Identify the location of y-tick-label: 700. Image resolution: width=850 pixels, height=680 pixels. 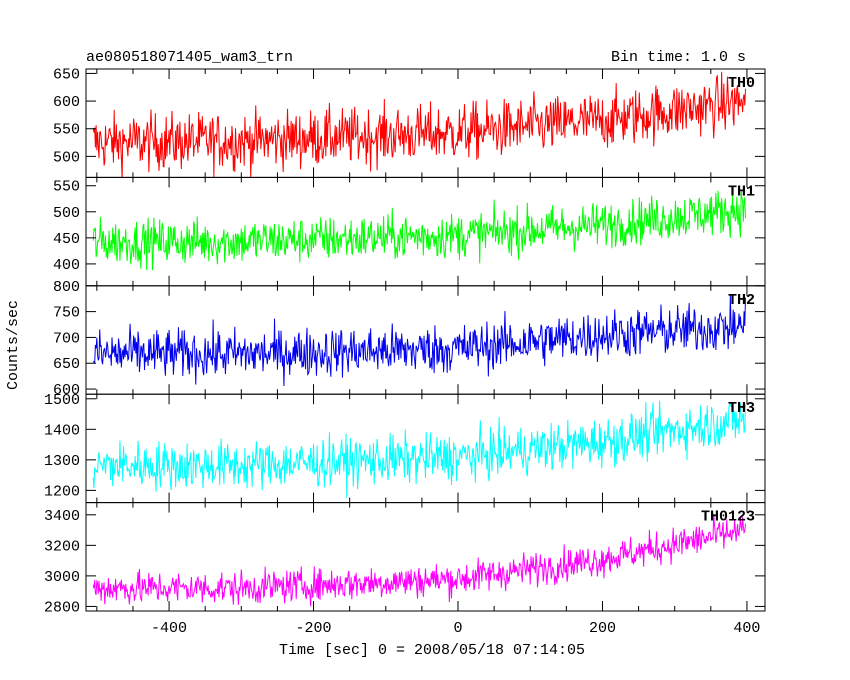
(66, 338).